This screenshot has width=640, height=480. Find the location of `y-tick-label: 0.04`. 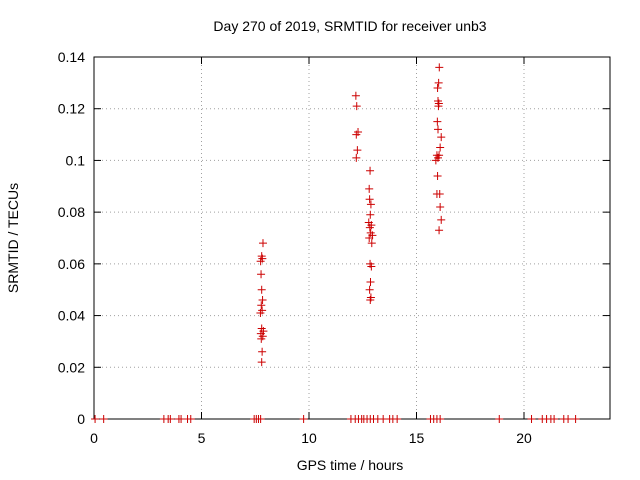

y-tick-label: 0.04 is located at coordinates (71, 316).